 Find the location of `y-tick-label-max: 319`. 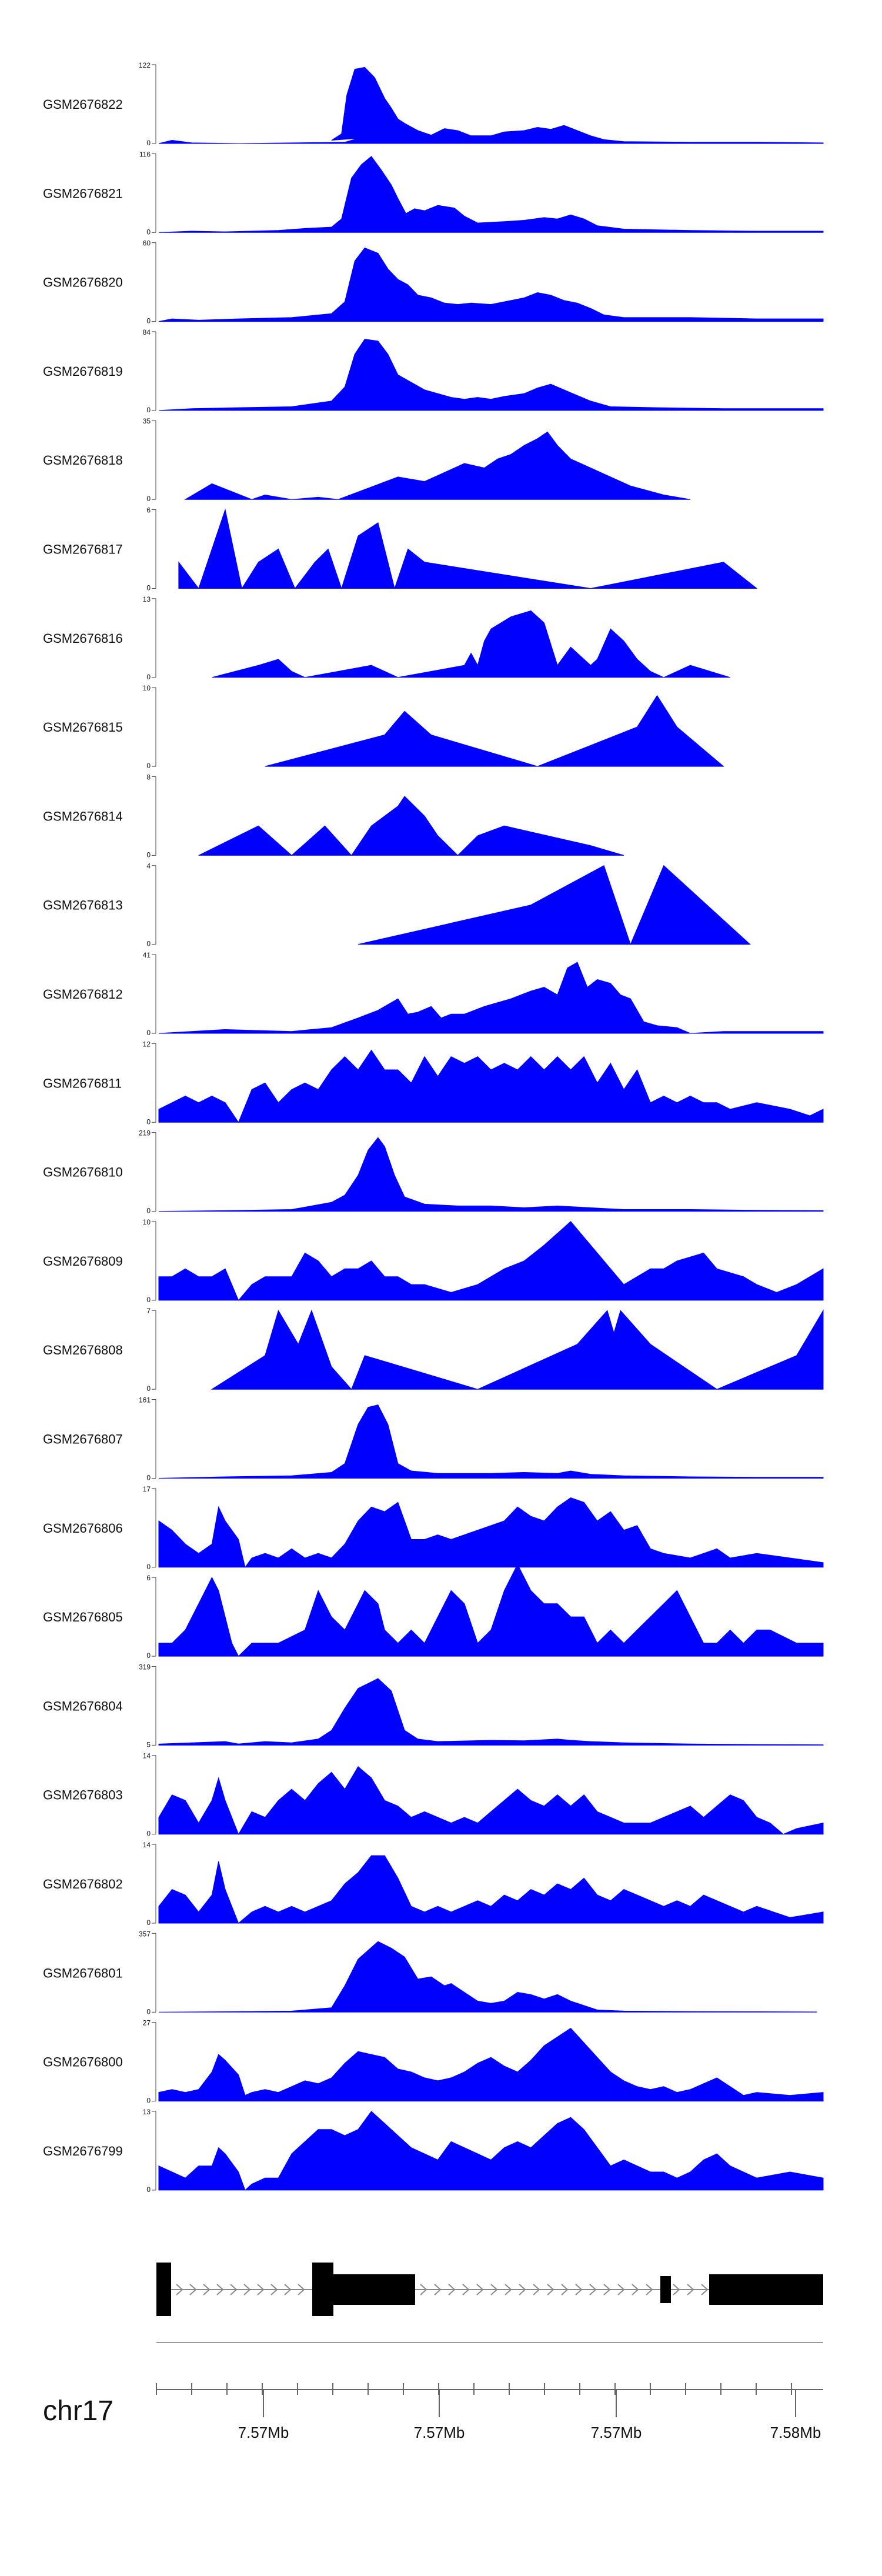

y-tick-label-max: 319 is located at coordinates (145, 1667).